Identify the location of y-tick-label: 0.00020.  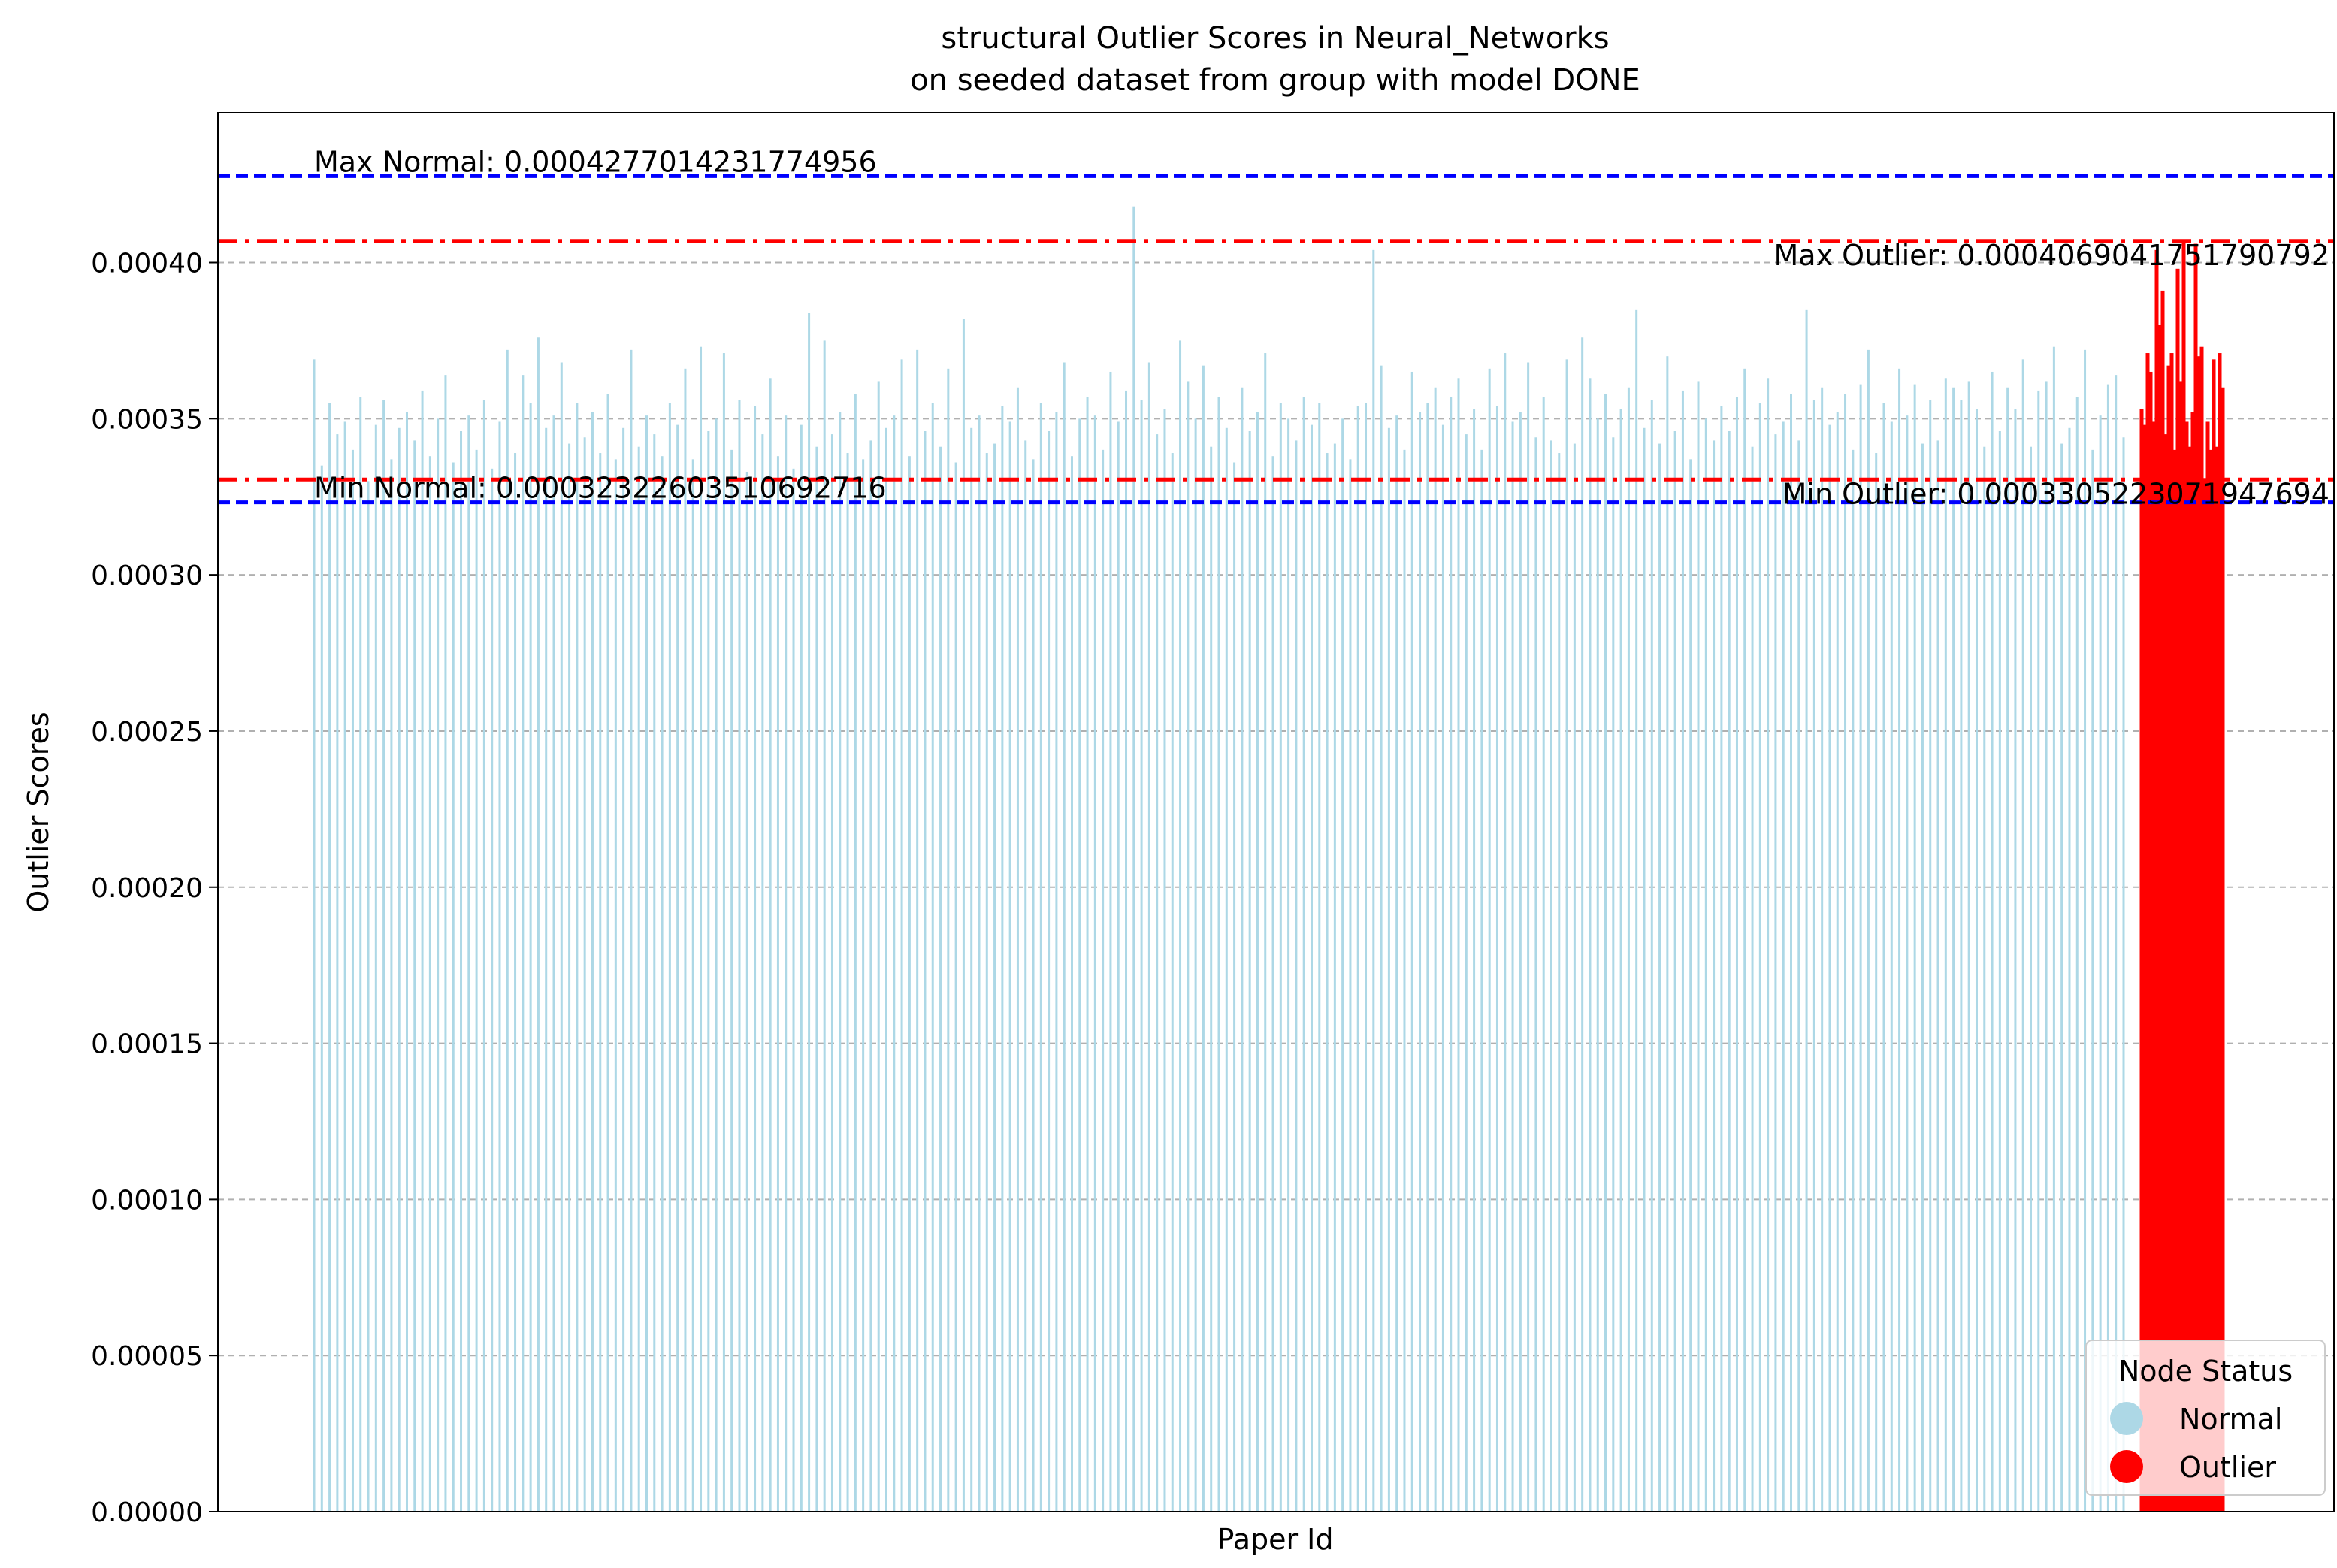
(147, 888).